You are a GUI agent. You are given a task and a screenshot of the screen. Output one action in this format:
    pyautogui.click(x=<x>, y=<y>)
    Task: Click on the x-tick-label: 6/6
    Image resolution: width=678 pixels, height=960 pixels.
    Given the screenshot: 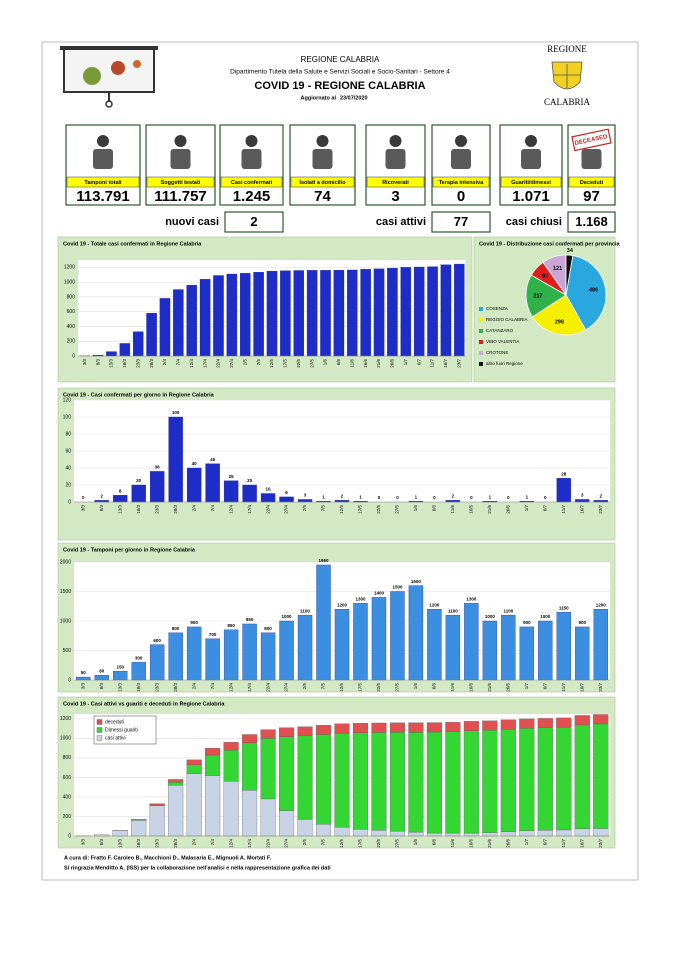 What is the action you would take?
    pyautogui.click(x=434, y=842)
    